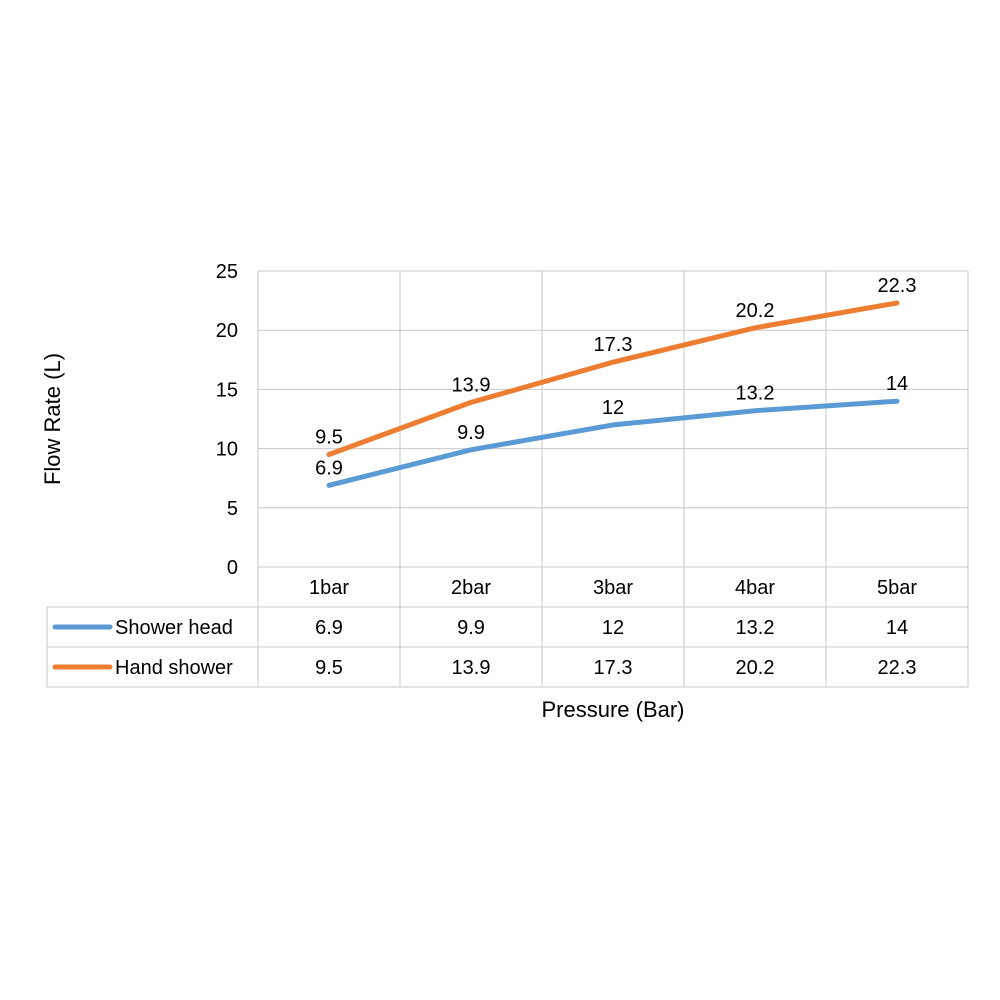 The height and width of the screenshot is (1000, 1000). Describe the element at coordinates (613, 668) in the screenshot. I see `table-cell: 17.3` at that location.